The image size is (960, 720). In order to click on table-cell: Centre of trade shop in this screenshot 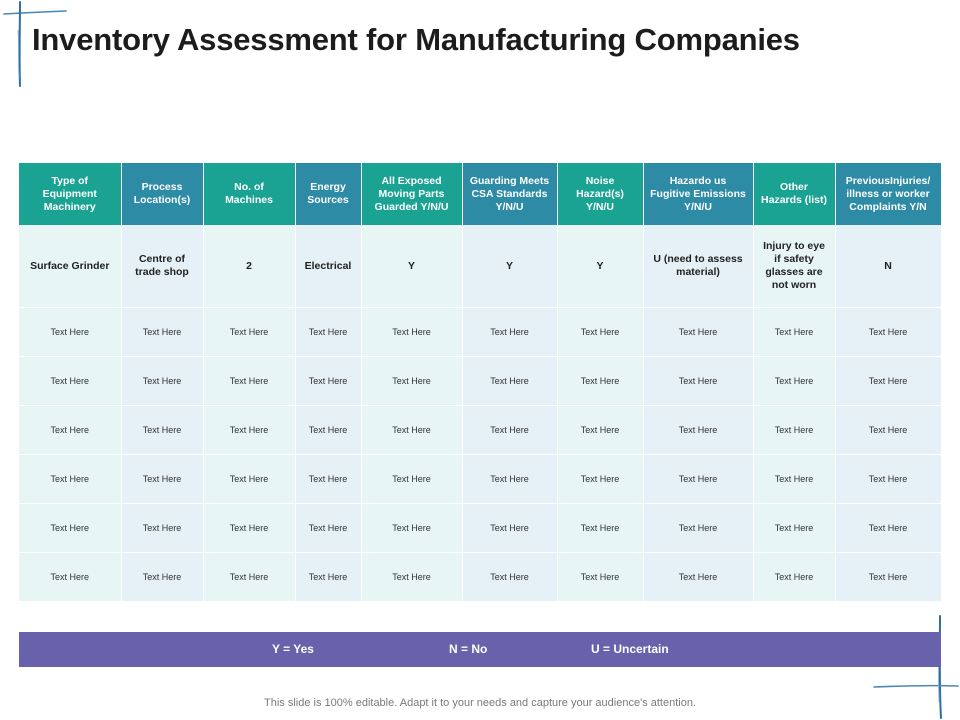, I will do `click(162, 266)`.